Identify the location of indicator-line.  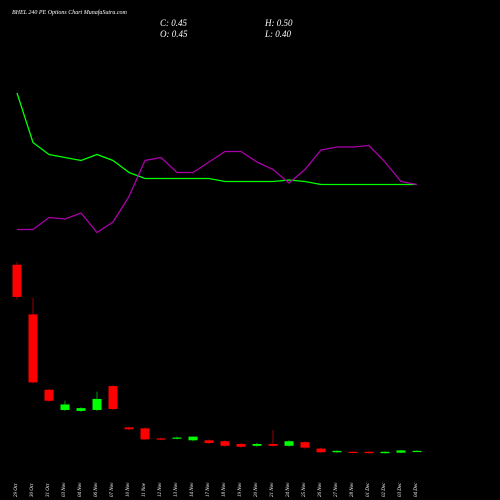
(217, 189).